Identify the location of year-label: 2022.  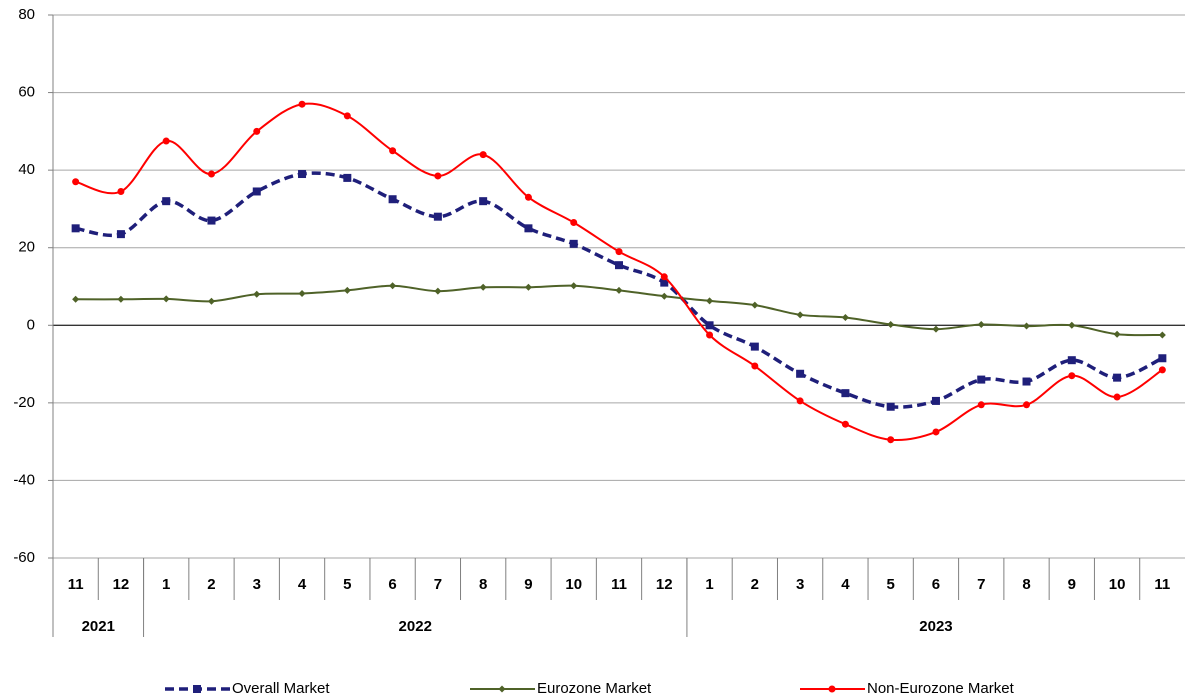
(415, 626).